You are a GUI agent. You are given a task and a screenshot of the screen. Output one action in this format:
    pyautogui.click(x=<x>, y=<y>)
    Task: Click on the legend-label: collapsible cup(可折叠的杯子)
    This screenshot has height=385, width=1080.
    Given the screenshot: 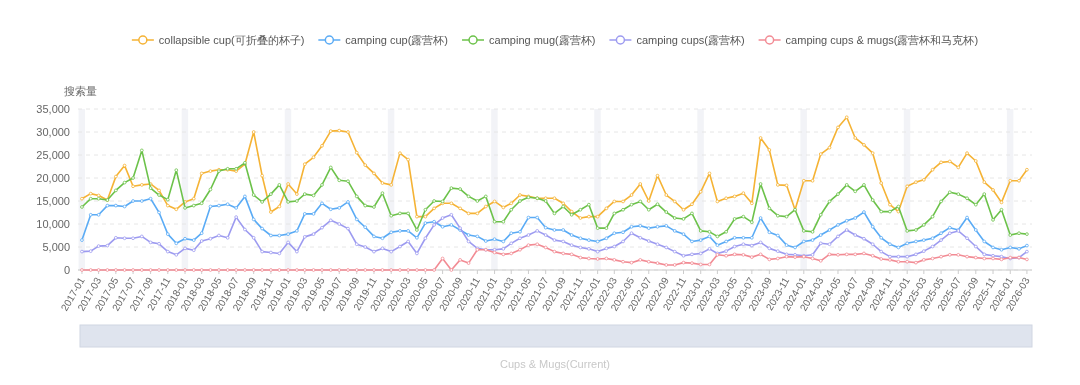 What is the action you would take?
    pyautogui.click(x=231, y=40)
    